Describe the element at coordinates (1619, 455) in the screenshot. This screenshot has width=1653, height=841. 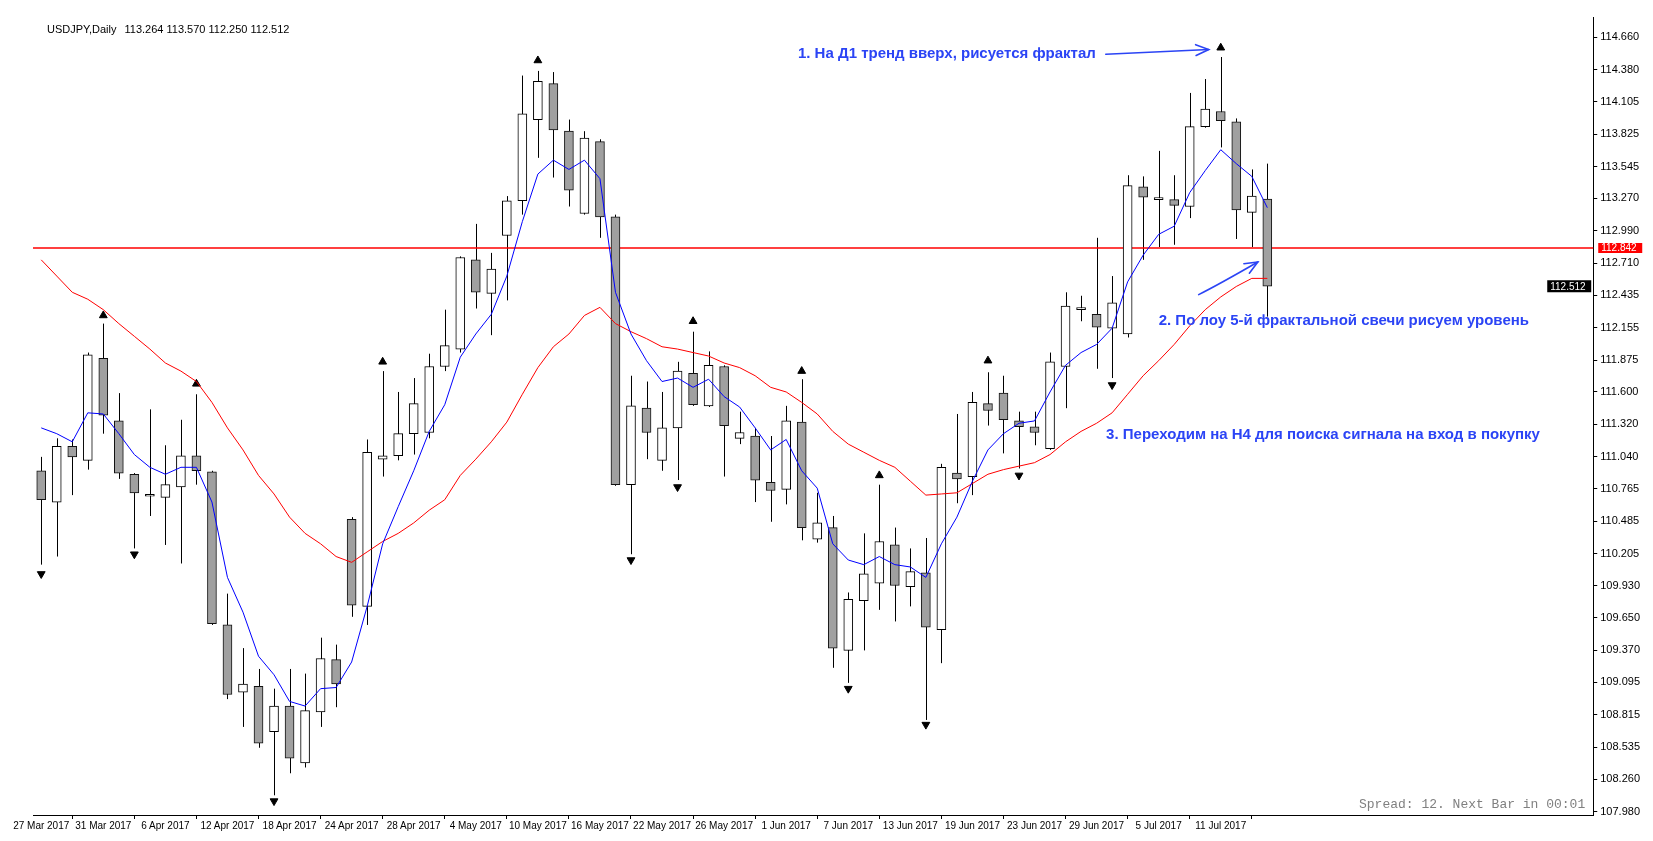
I see `y-tick-label: 111.040` at that location.